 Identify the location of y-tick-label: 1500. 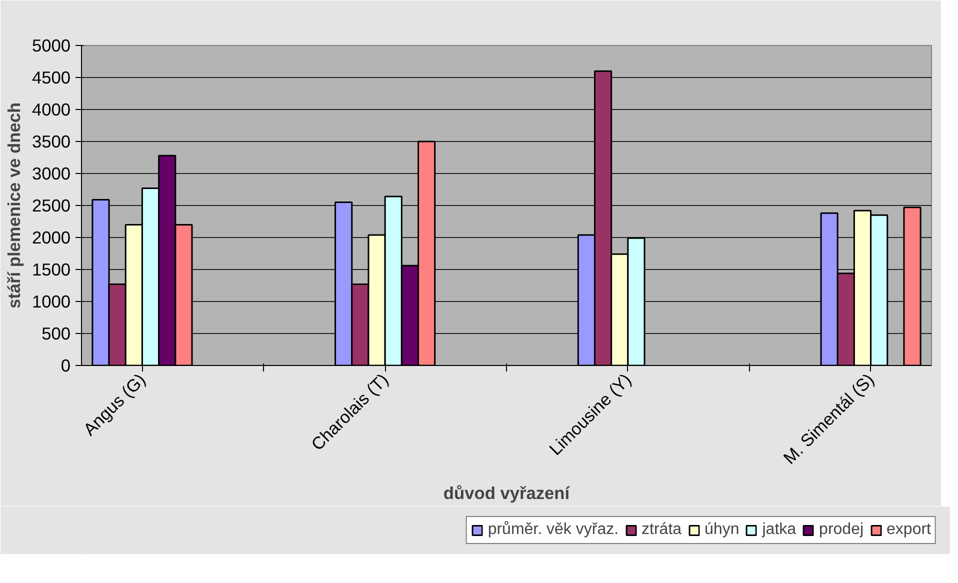
(51, 270).